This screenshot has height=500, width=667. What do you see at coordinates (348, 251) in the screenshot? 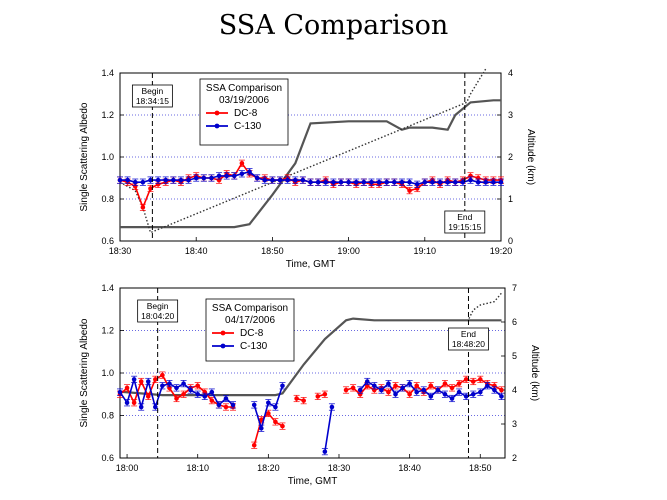
I see `x-tick-label: 19:00` at bounding box center [348, 251].